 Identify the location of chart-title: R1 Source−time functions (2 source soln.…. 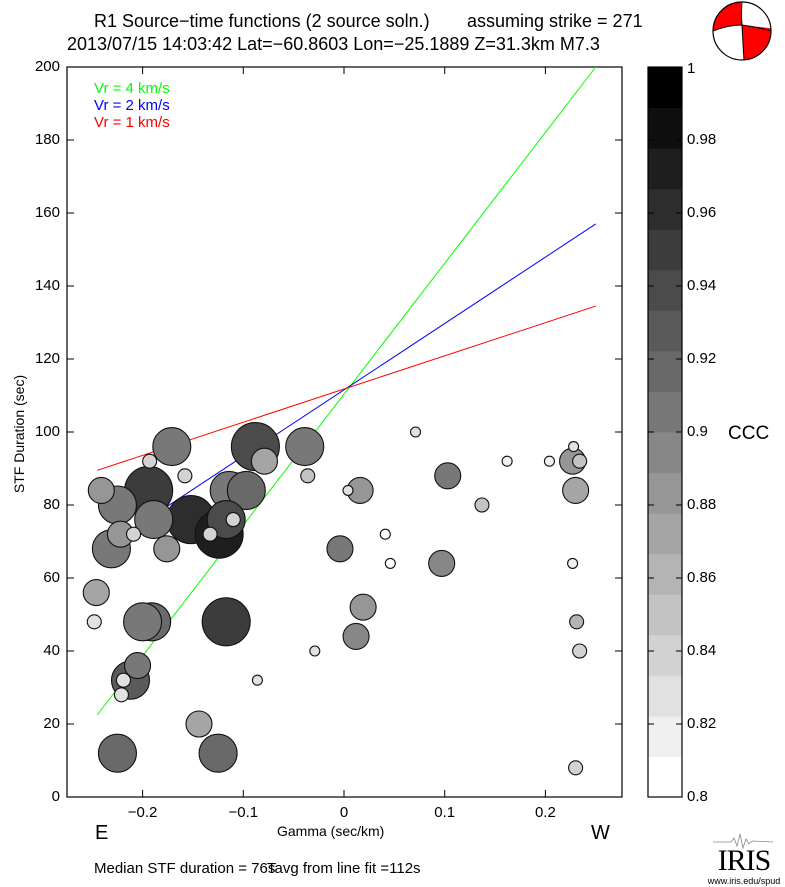
(262, 21).